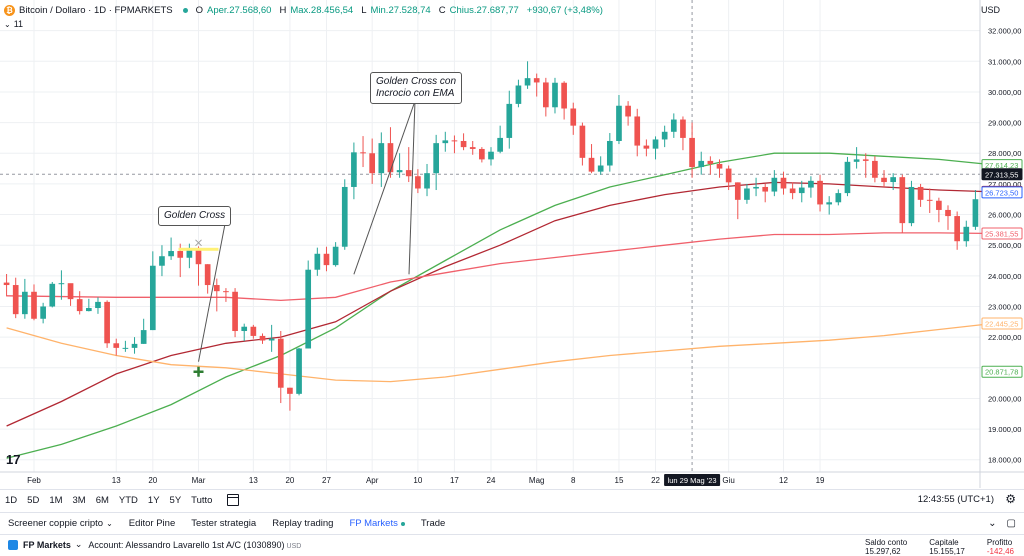  I want to click on price-label-text: 27.313,55, so click(1001, 174).